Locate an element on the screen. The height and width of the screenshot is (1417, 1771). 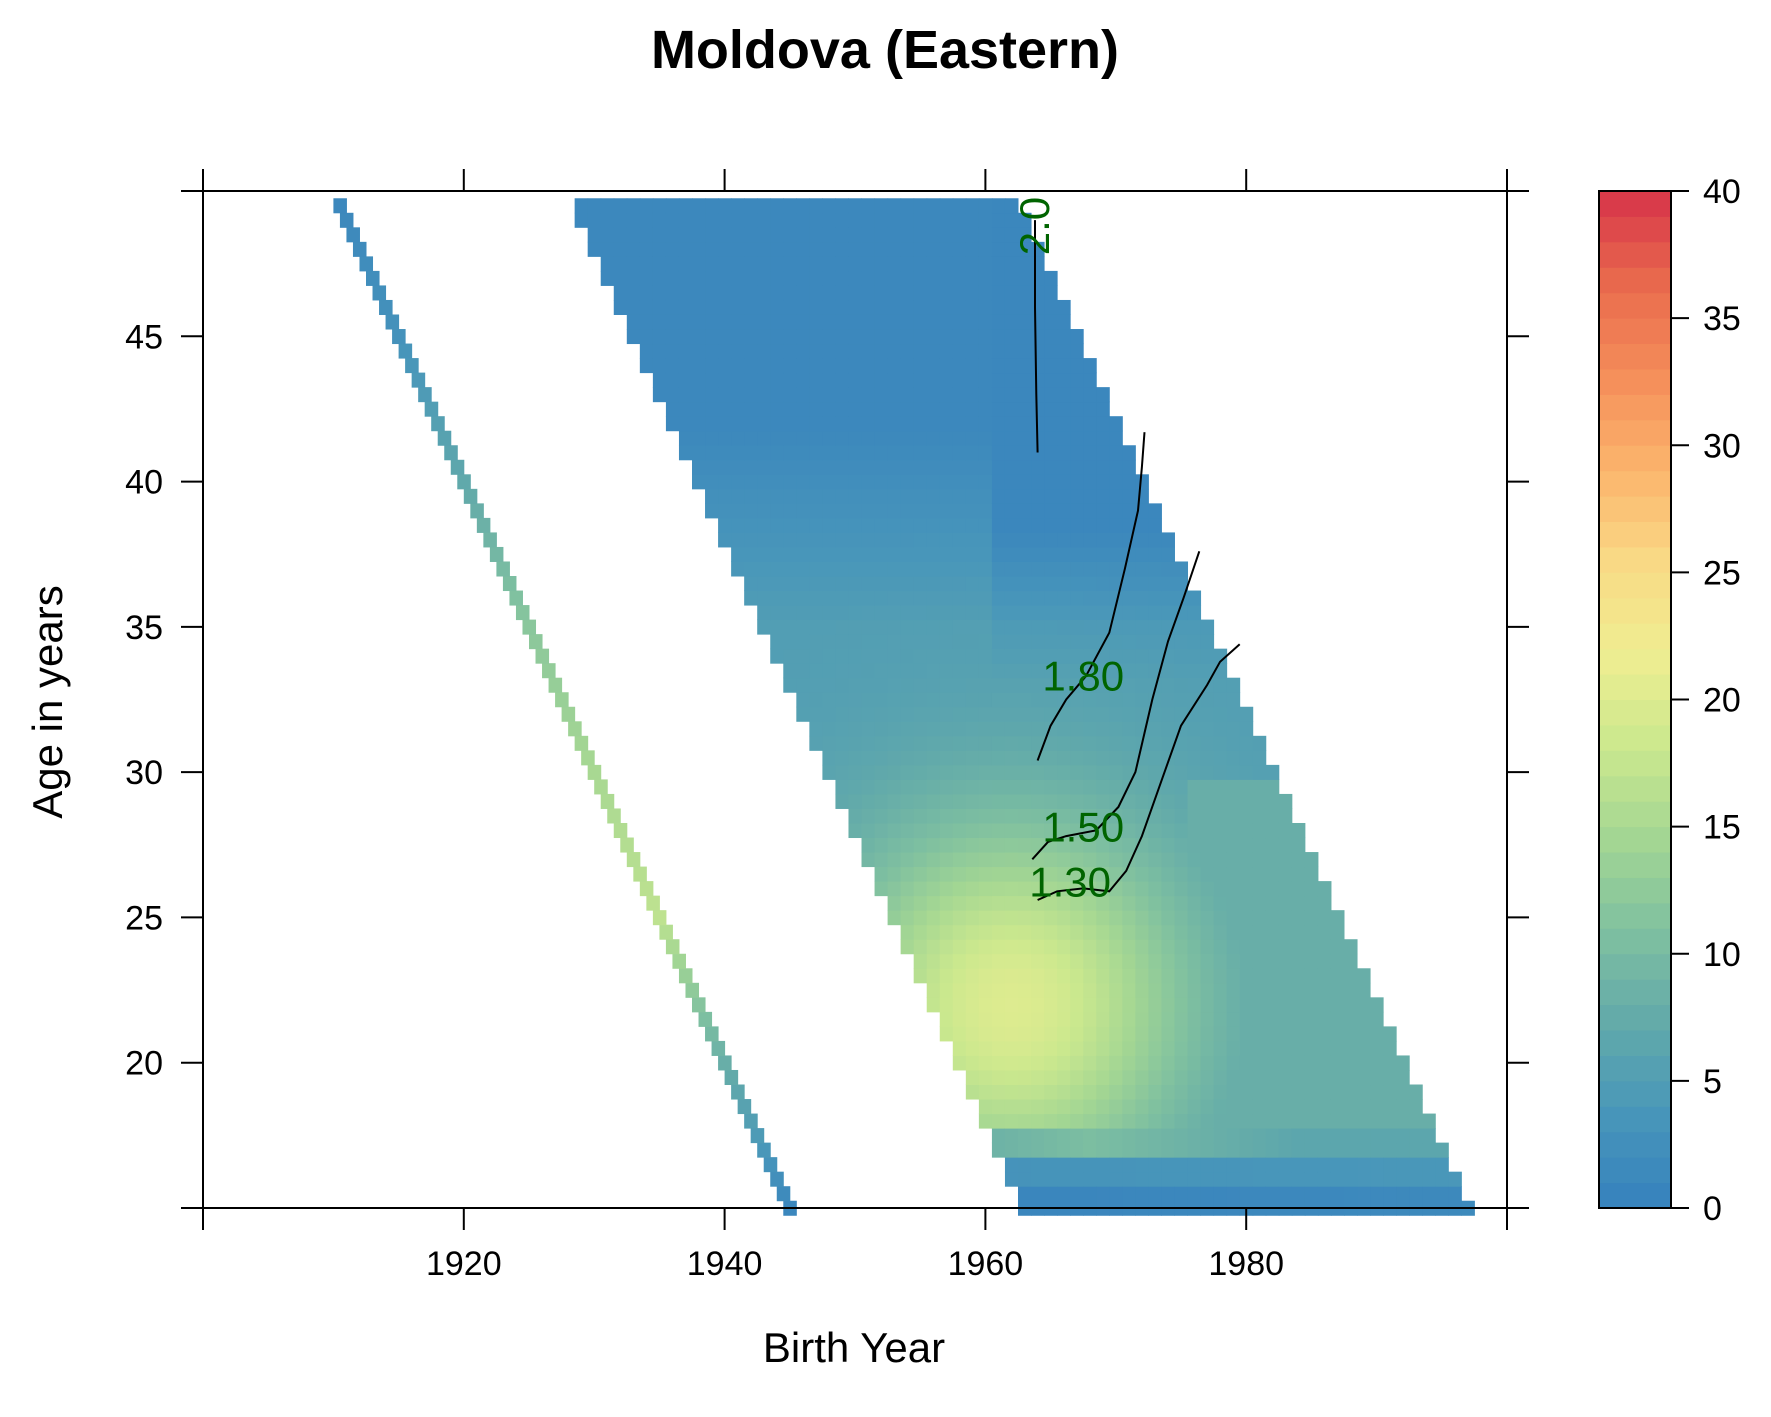
y-tick-label: 30 is located at coordinates (144, 773).